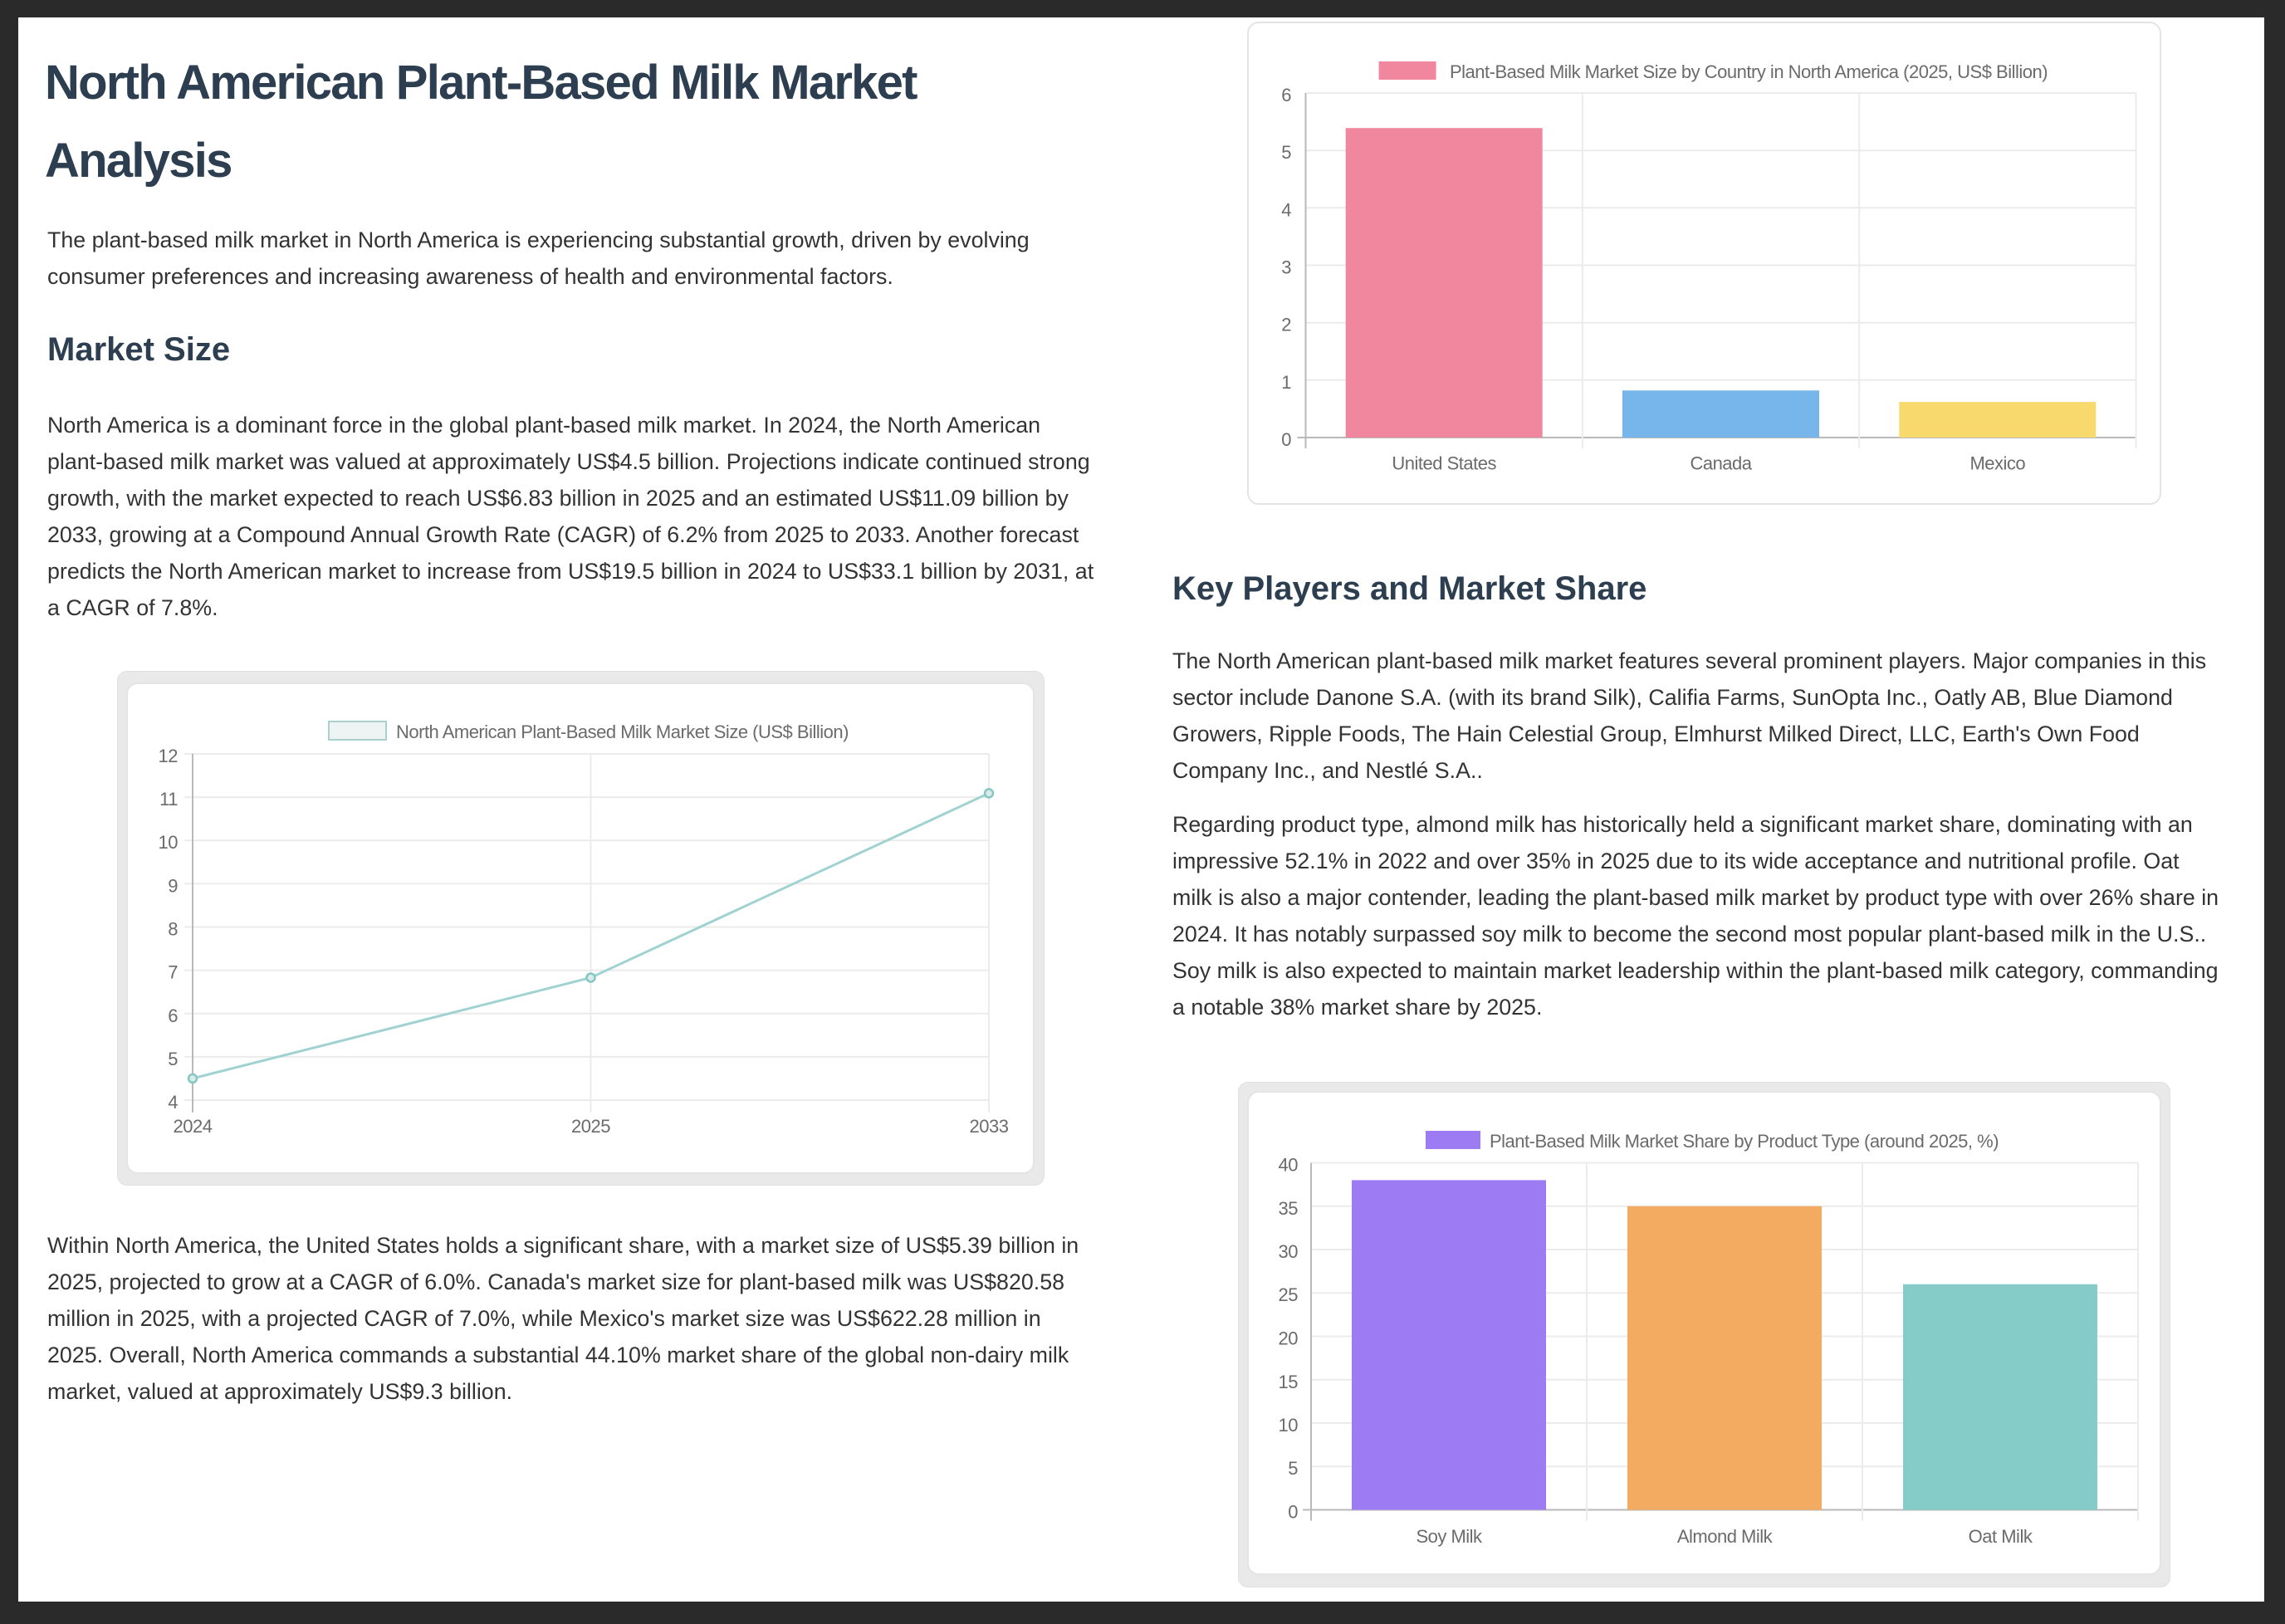 This screenshot has height=1624, width=2285. I want to click on svg-text: Soy Milk, so click(1449, 1536).